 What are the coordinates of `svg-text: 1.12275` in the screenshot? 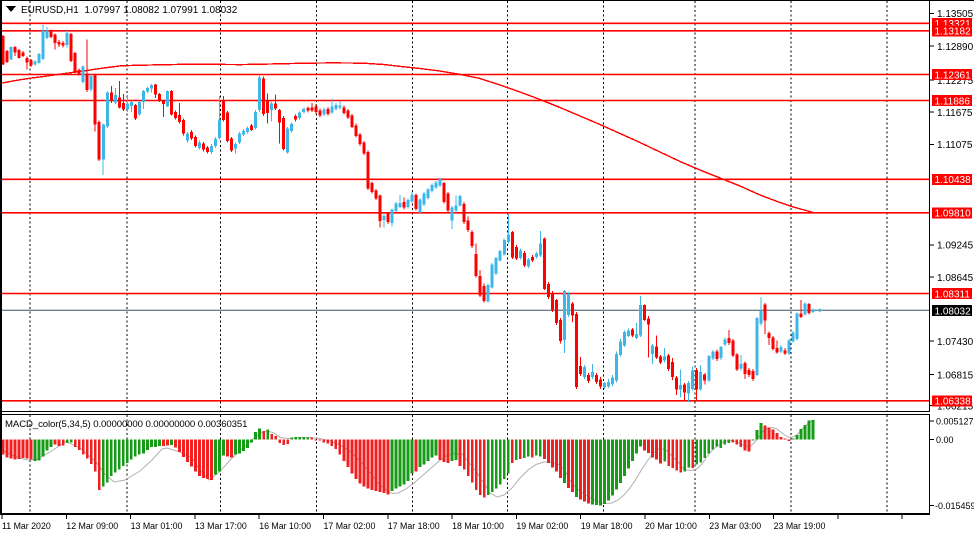 It's located at (955, 81).